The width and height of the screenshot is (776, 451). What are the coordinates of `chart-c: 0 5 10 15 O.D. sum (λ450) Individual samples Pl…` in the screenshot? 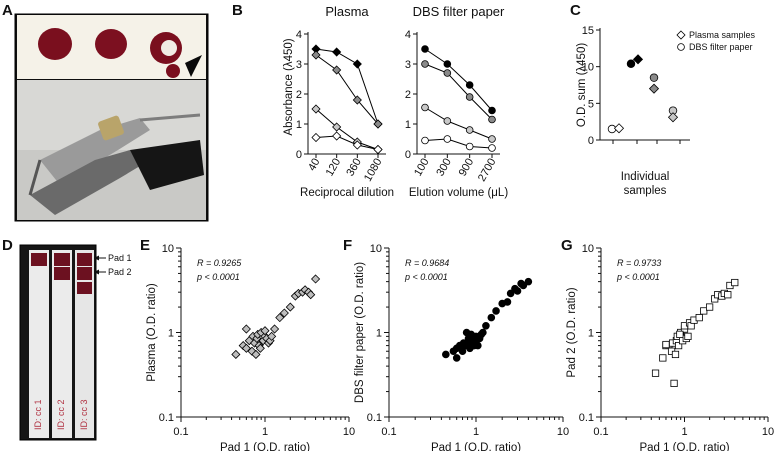 It's located at (666, 111).